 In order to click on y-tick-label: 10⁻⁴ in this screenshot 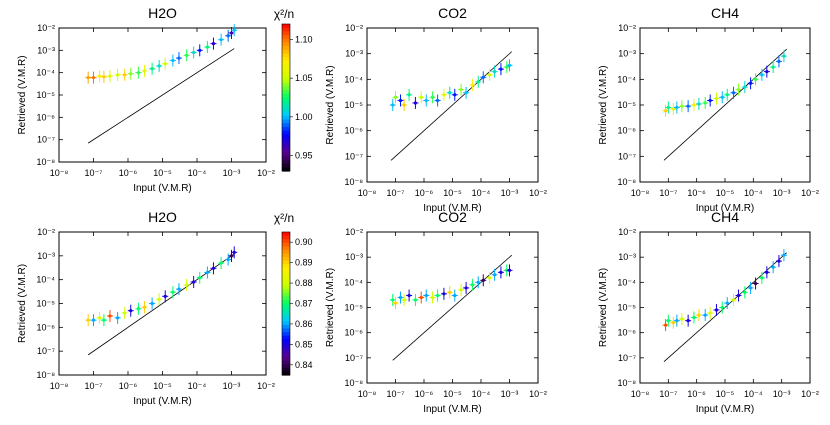, I will do `click(353, 79)`.